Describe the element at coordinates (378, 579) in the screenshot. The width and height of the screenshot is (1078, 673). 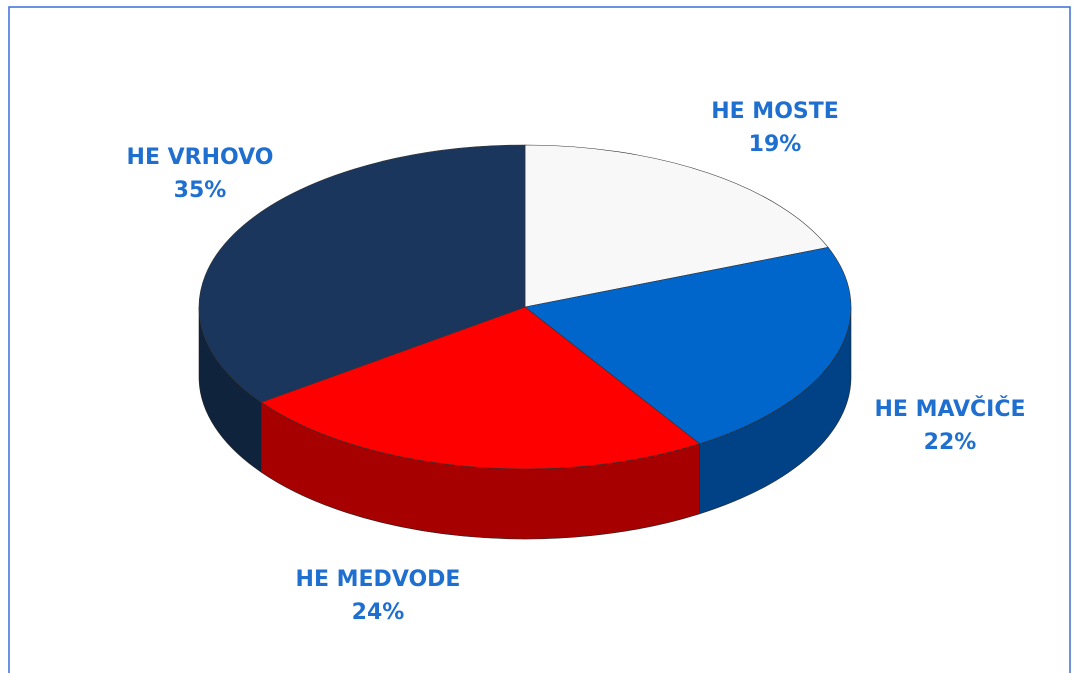
I see `slice-label: HE MEDVODE` at that location.